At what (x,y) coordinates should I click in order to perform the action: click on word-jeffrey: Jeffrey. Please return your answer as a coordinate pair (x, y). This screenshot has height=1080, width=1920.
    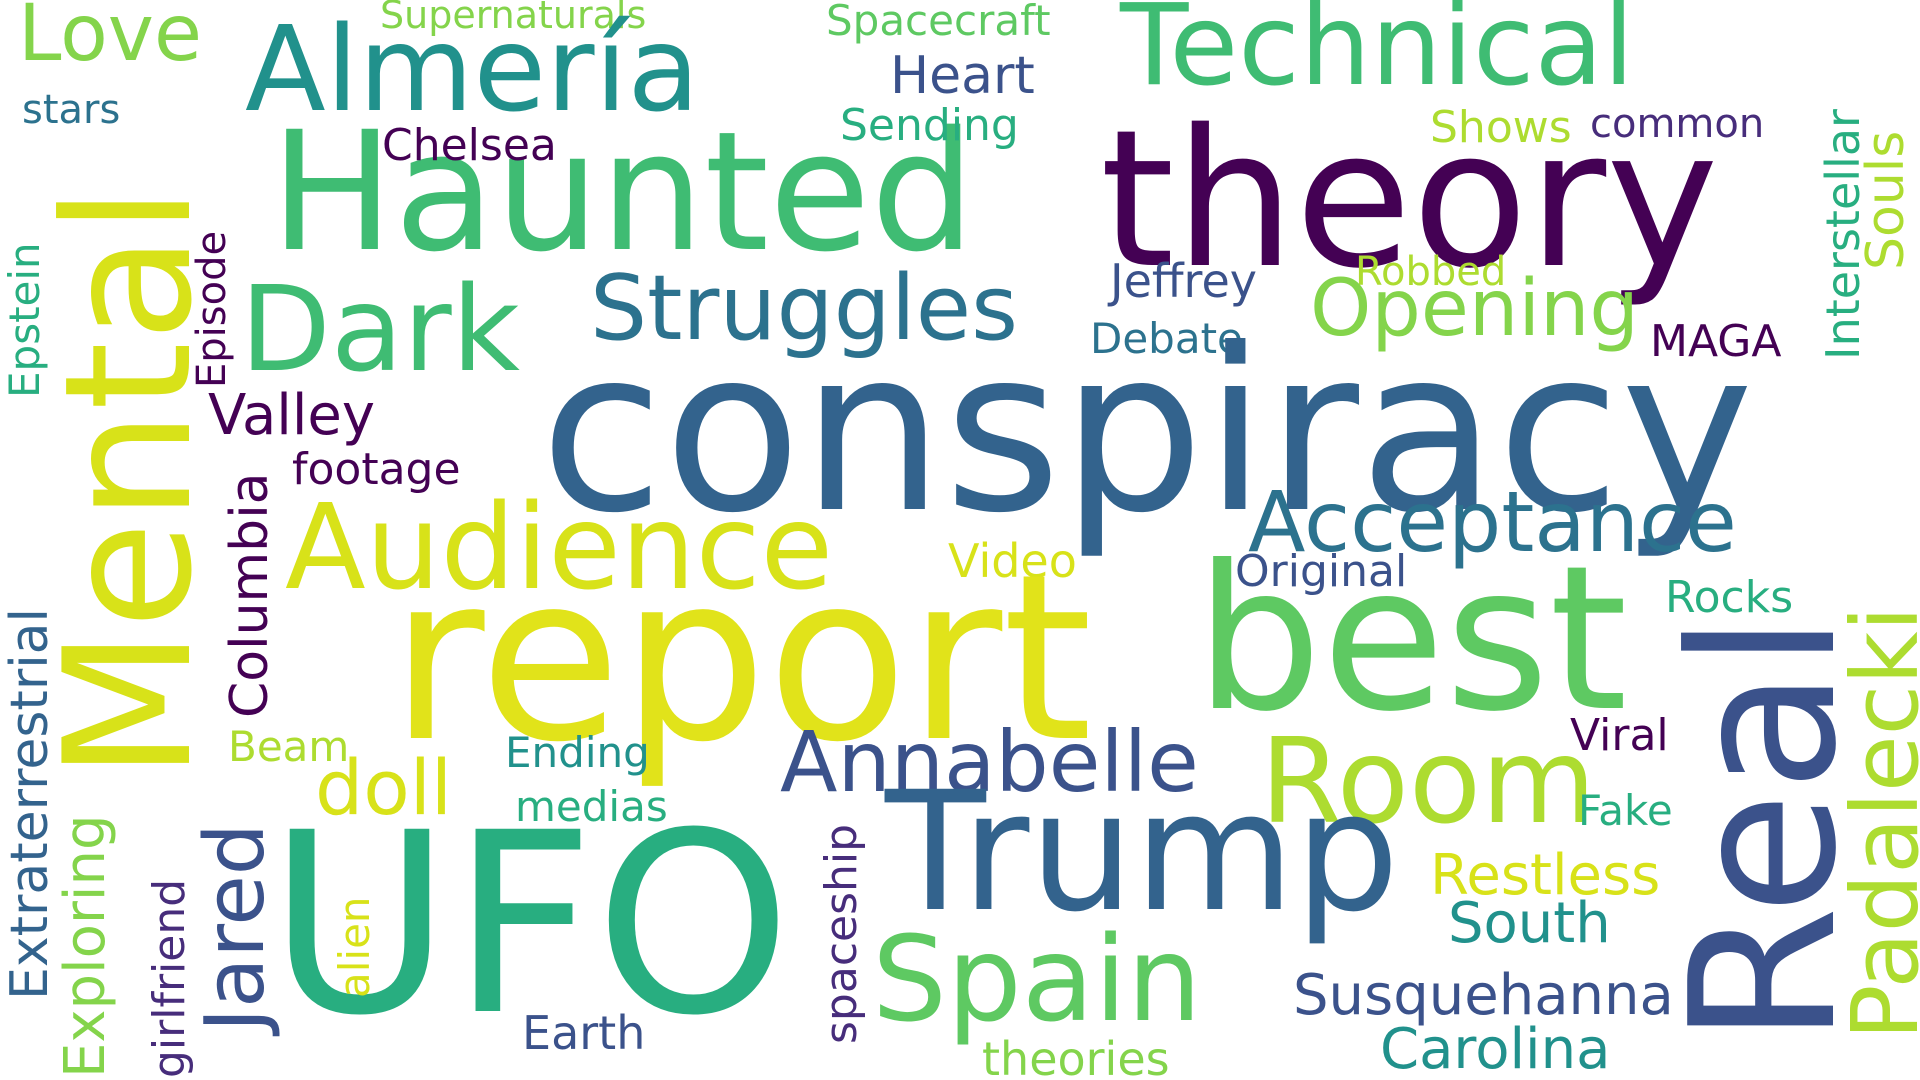
    Looking at the image, I should click on (1183, 281).